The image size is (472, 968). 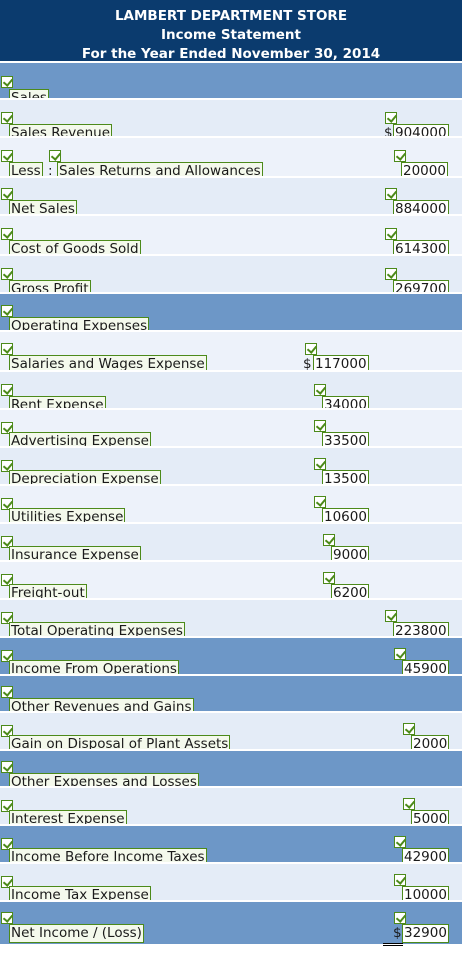 I want to click on statement-title: Income Statement, so click(x=231, y=35).